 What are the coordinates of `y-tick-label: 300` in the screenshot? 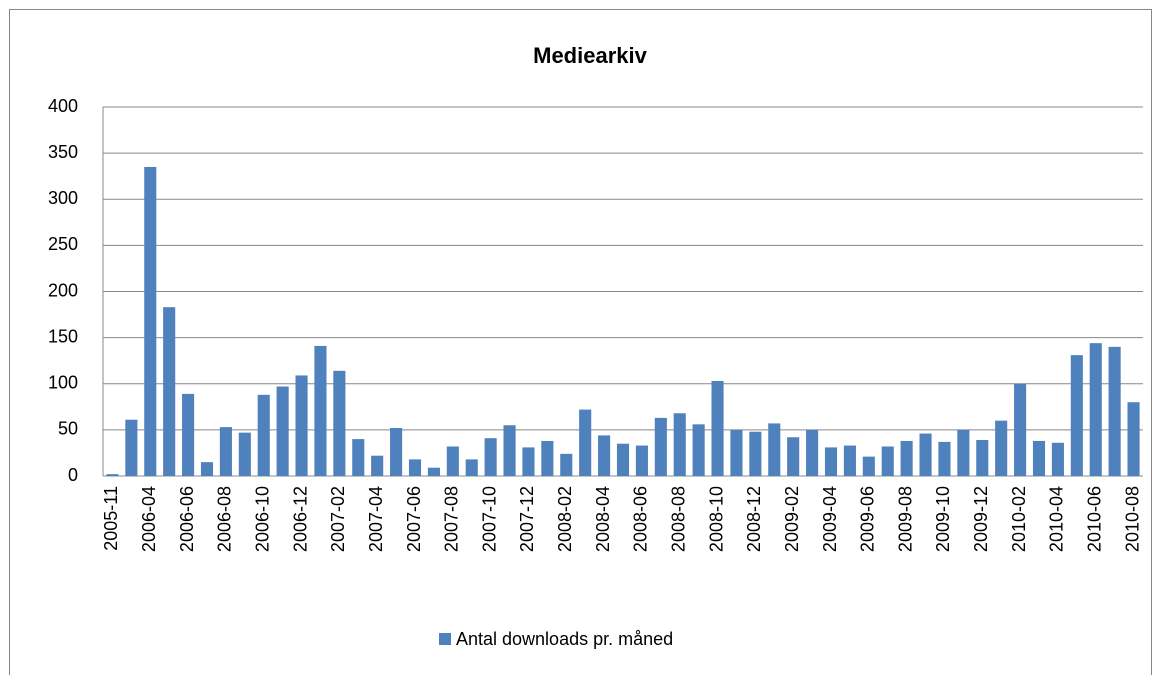 It's located at (63, 198).